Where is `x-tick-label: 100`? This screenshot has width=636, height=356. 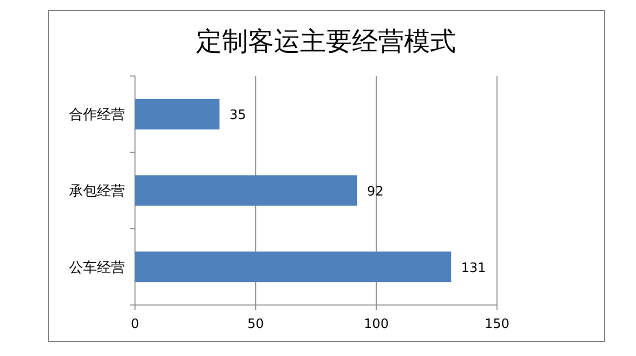 x-tick-label: 100 is located at coordinates (376, 324).